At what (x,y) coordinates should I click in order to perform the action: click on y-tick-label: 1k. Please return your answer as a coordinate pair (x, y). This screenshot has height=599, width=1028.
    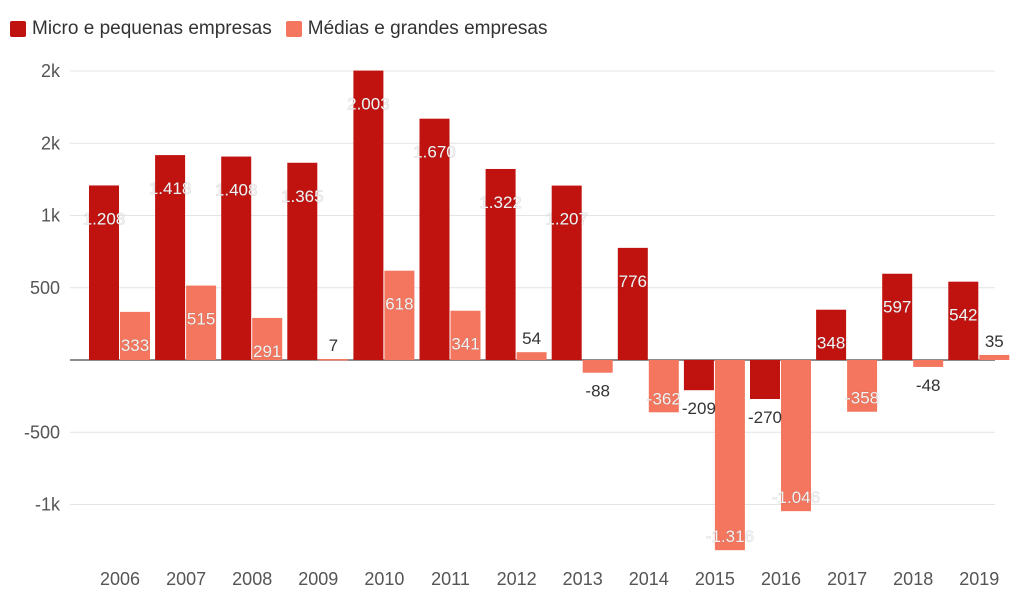
    Looking at the image, I should click on (51, 216).